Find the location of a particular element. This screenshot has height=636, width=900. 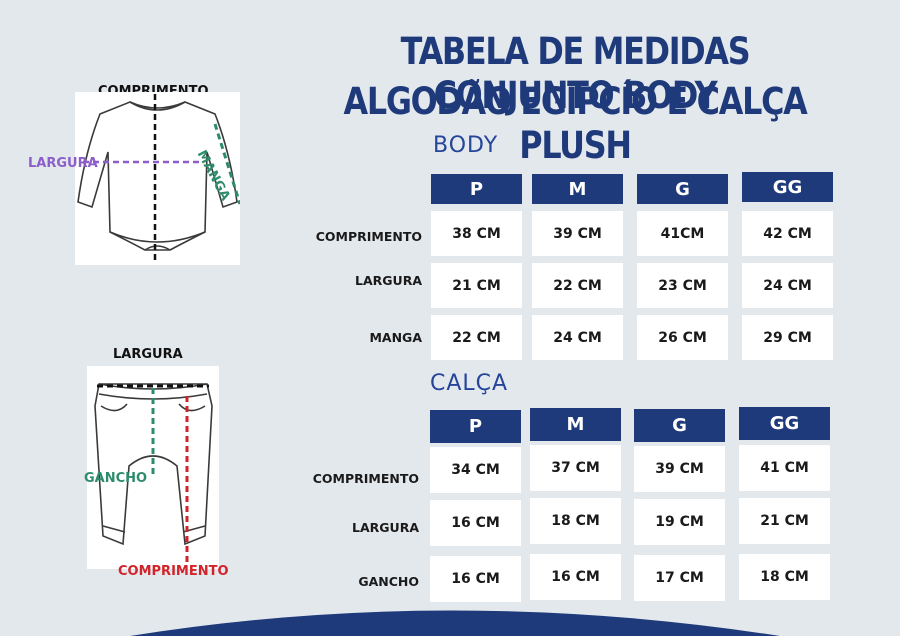

body-cell: 23 CM is located at coordinates (682, 285).